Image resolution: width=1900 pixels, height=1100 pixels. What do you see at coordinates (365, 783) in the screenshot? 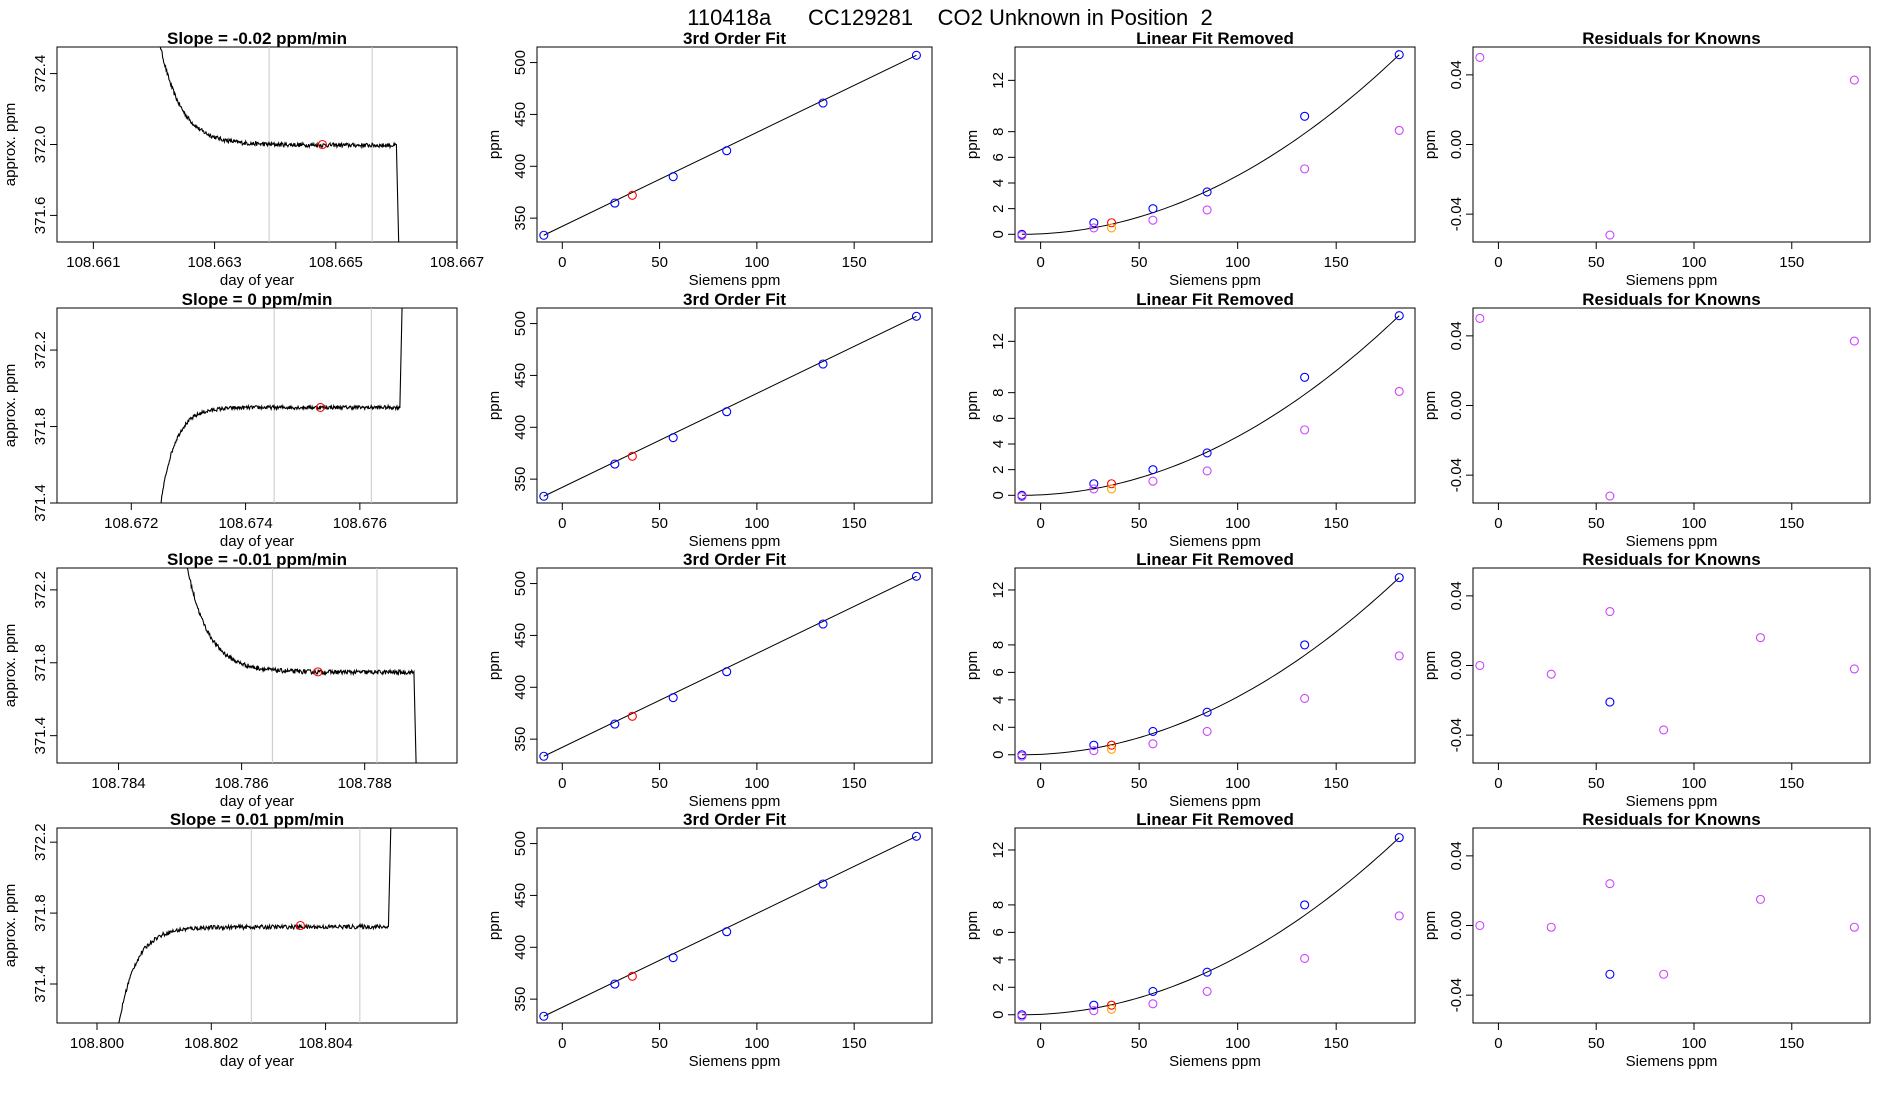
I see `x-tick-label: 108.788` at bounding box center [365, 783].